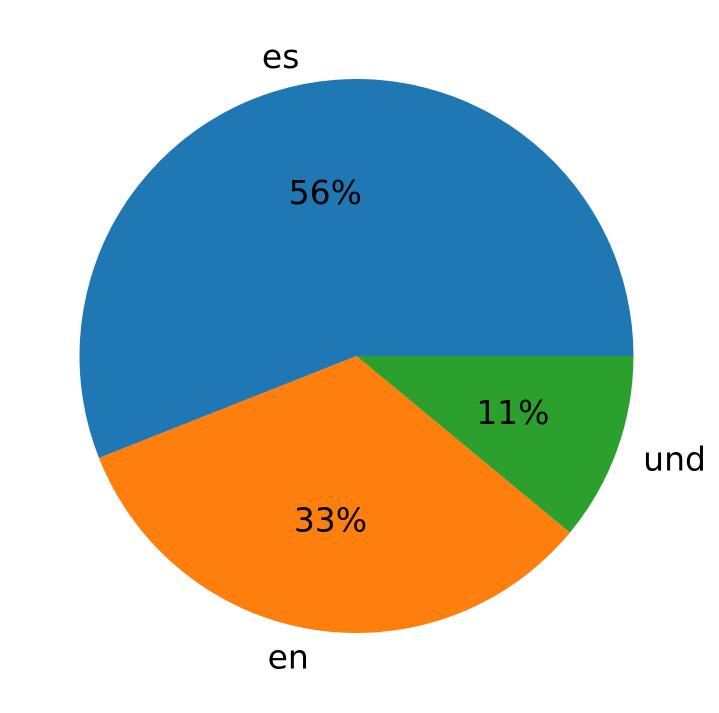 This screenshot has width=719, height=713. I want to click on slice-label-es: es, so click(281, 56).